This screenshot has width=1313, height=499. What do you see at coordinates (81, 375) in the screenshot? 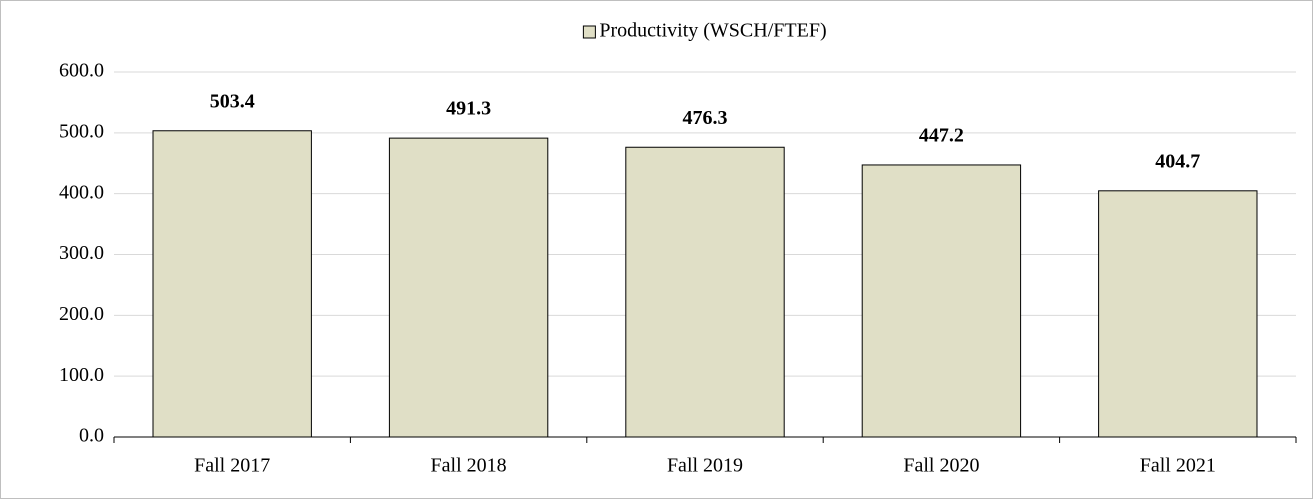
I see `y-tick-label: 100.0` at bounding box center [81, 375].